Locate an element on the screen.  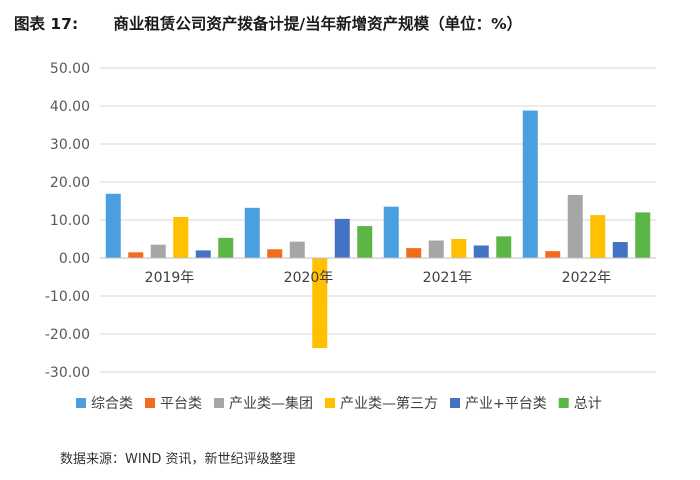
y-tick-label: 10.00 is located at coordinates (70, 221).